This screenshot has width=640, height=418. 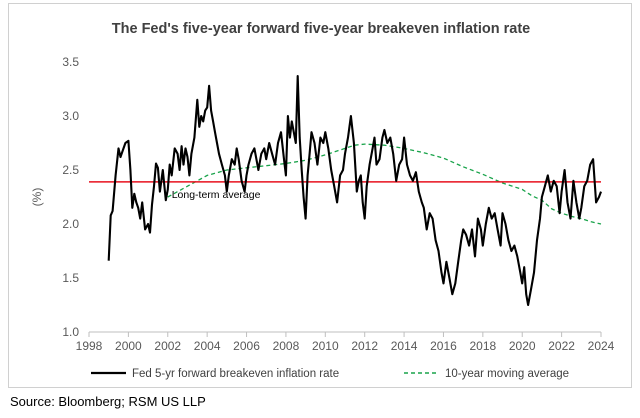 What do you see at coordinates (286, 346) in the screenshot?
I see `x-tick-label: 2008` at bounding box center [286, 346].